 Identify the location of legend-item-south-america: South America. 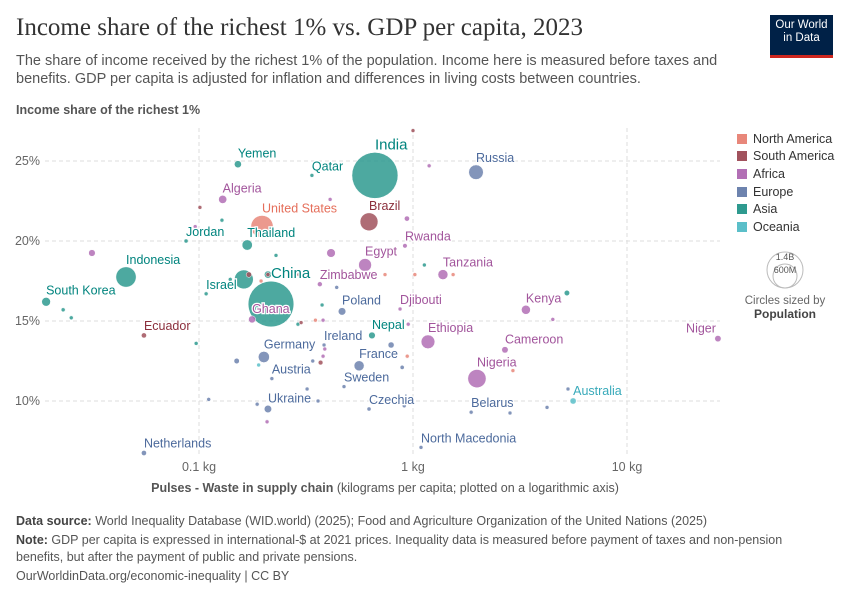
(785, 157).